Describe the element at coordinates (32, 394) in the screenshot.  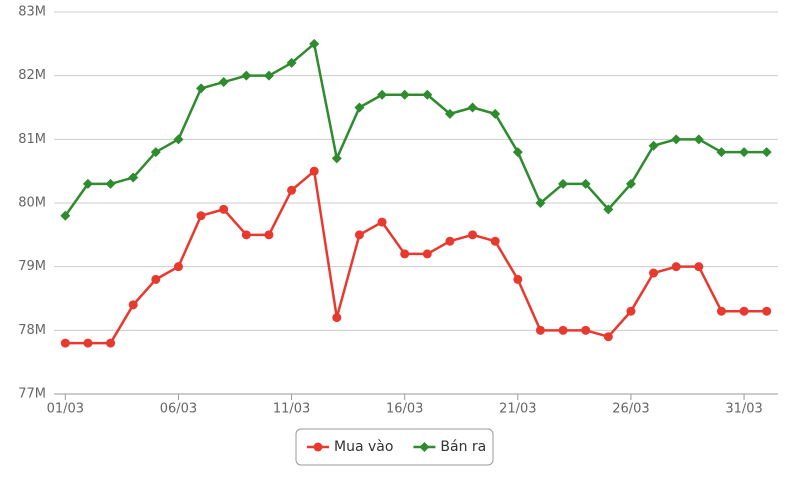
I see `y-tick-label: 77M` at that location.